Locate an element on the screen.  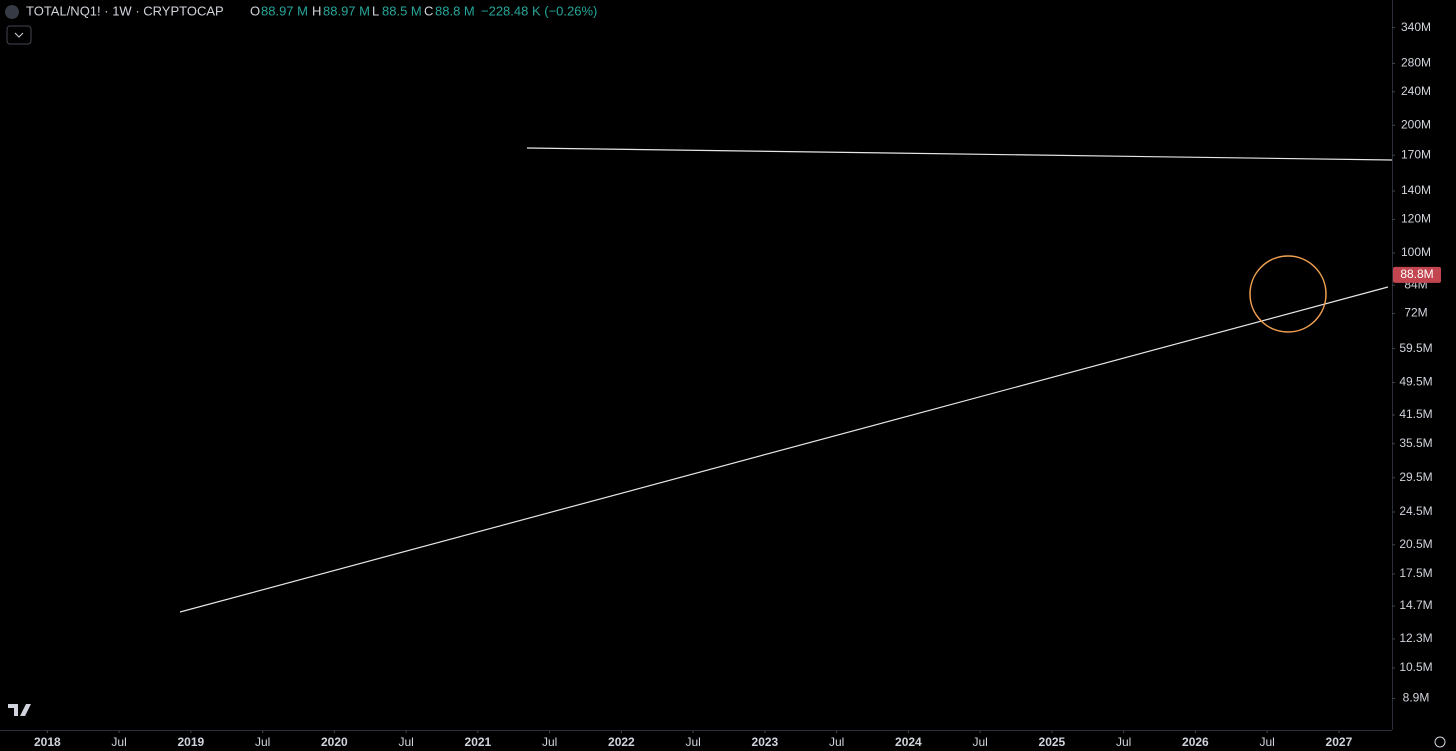
x-tick-label: 2019 is located at coordinates (191, 742).